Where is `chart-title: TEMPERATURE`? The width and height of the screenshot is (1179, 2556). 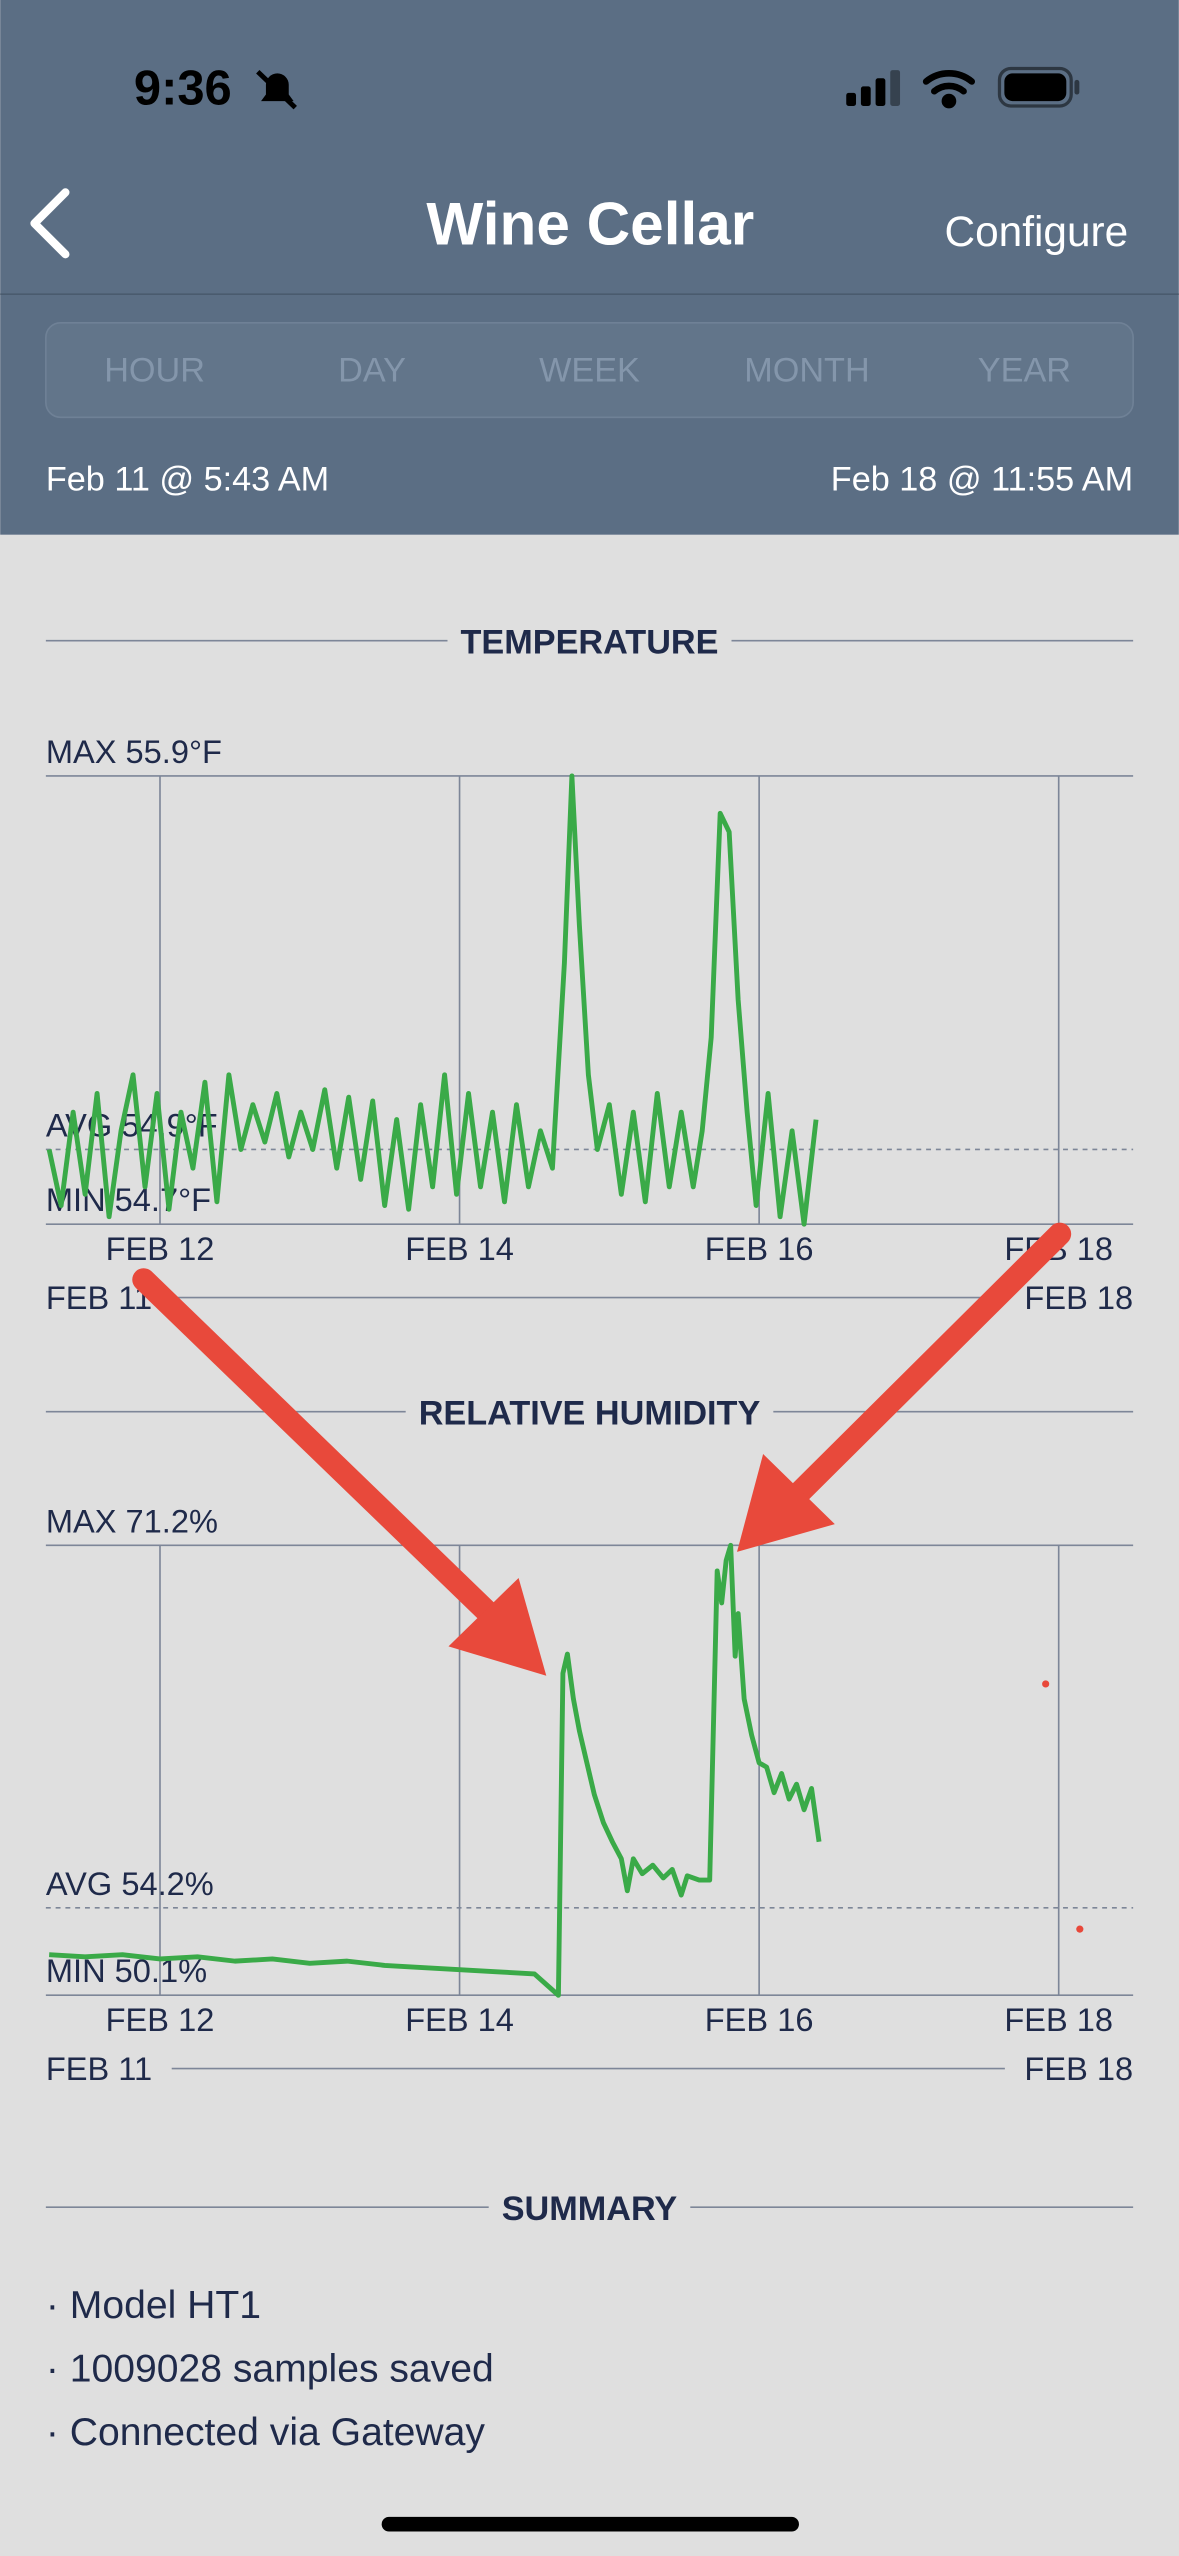
chart-title: TEMPERATURE is located at coordinates (590, 643).